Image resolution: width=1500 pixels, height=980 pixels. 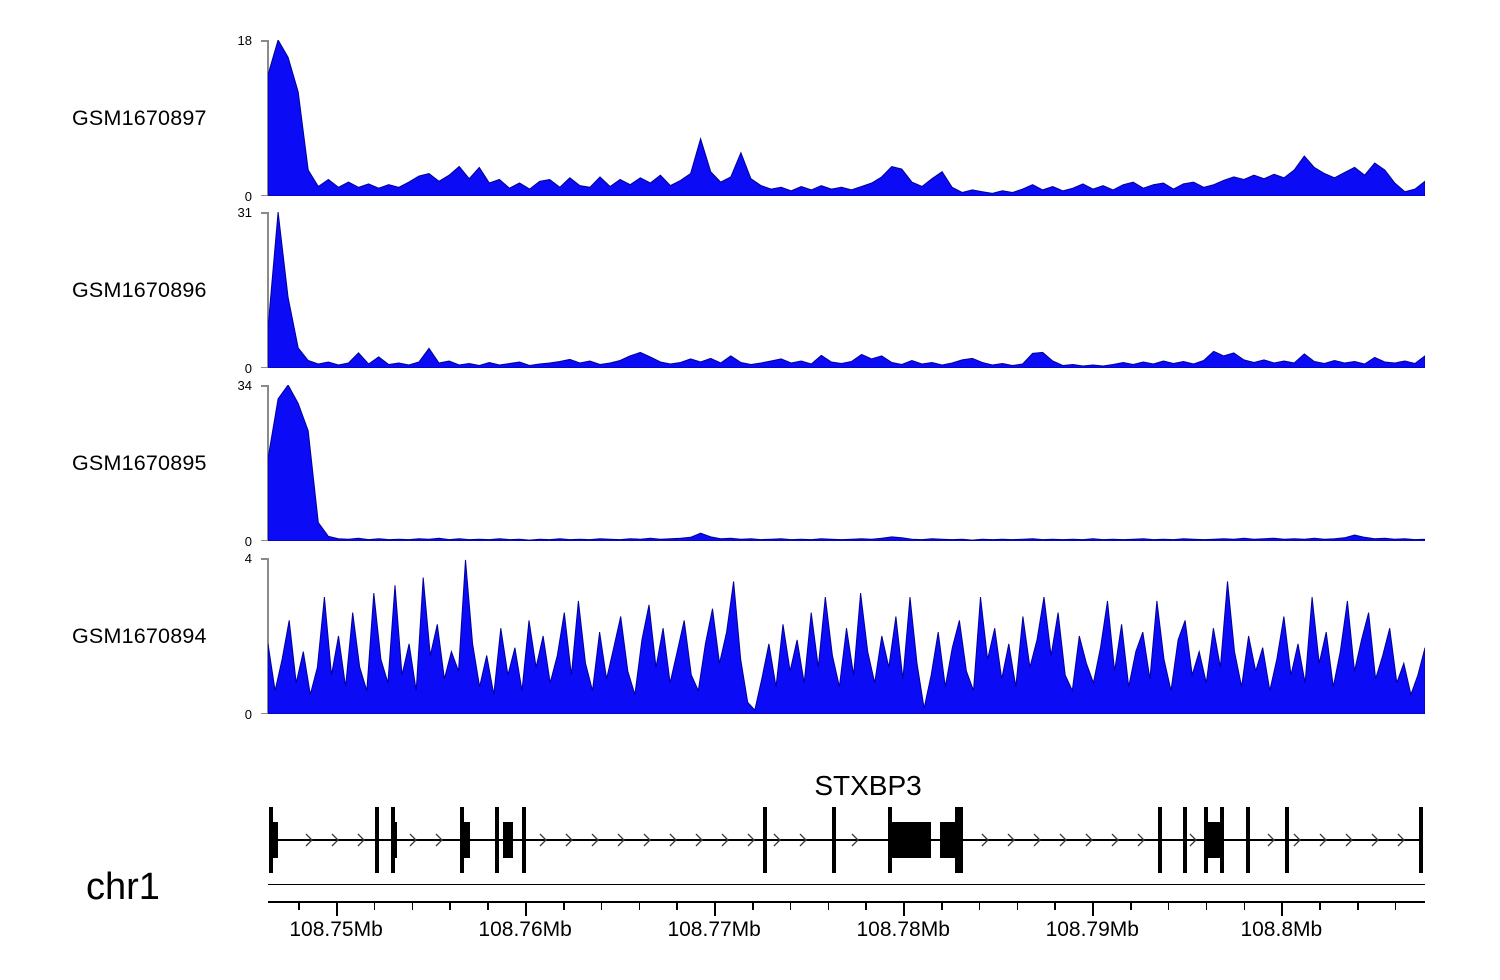 I want to click on axis-tick-label: 108.79Mb, so click(x=1092, y=929).